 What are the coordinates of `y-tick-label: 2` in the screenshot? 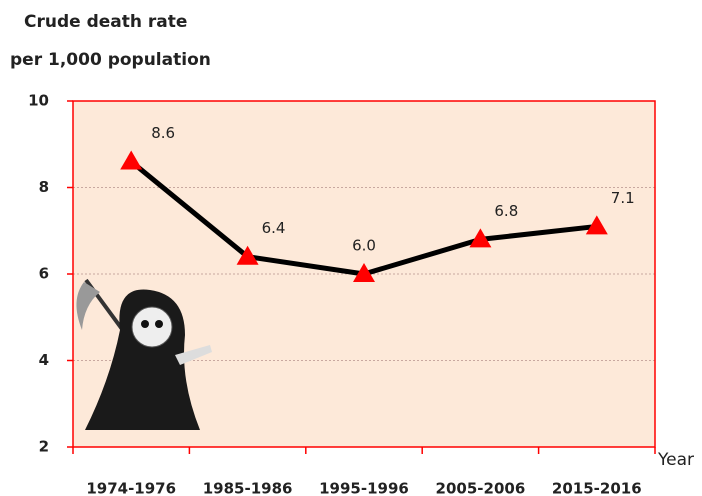 It's located at (44, 447).